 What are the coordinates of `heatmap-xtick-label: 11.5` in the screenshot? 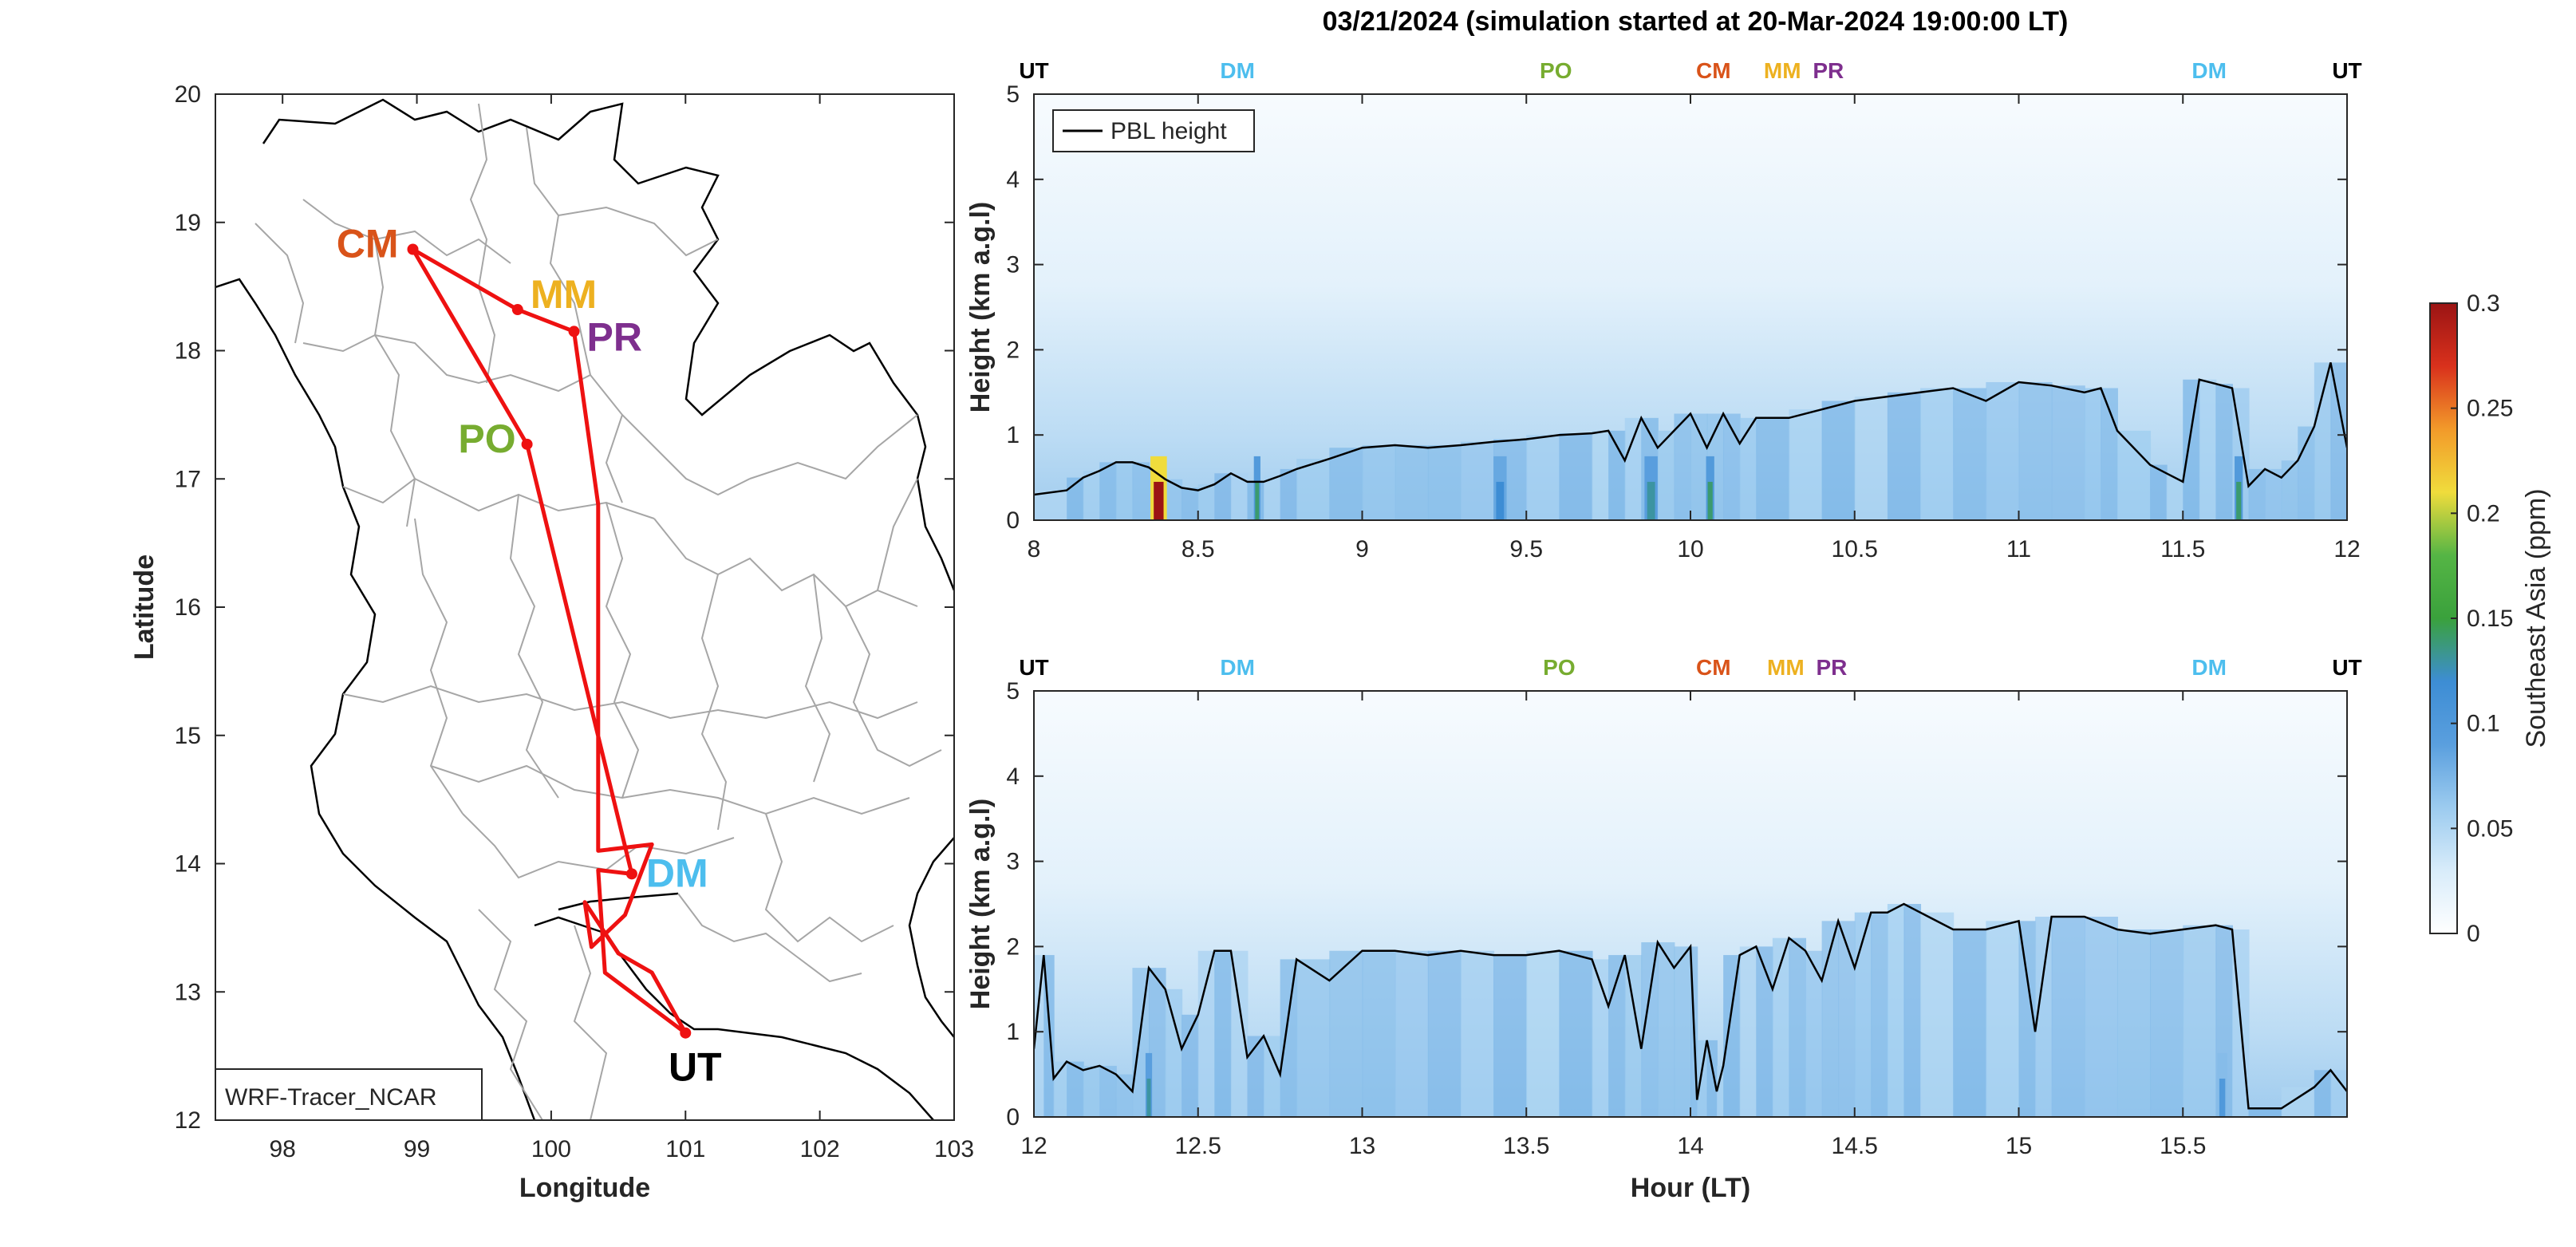 It's located at (2182, 549).